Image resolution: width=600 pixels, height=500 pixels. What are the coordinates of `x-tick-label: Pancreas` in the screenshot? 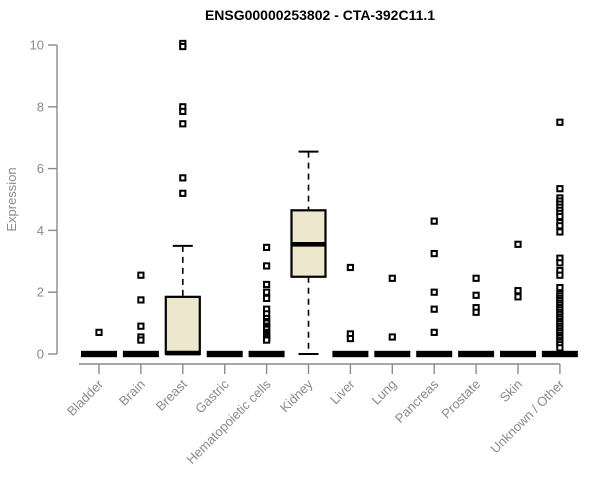 It's located at (417, 401).